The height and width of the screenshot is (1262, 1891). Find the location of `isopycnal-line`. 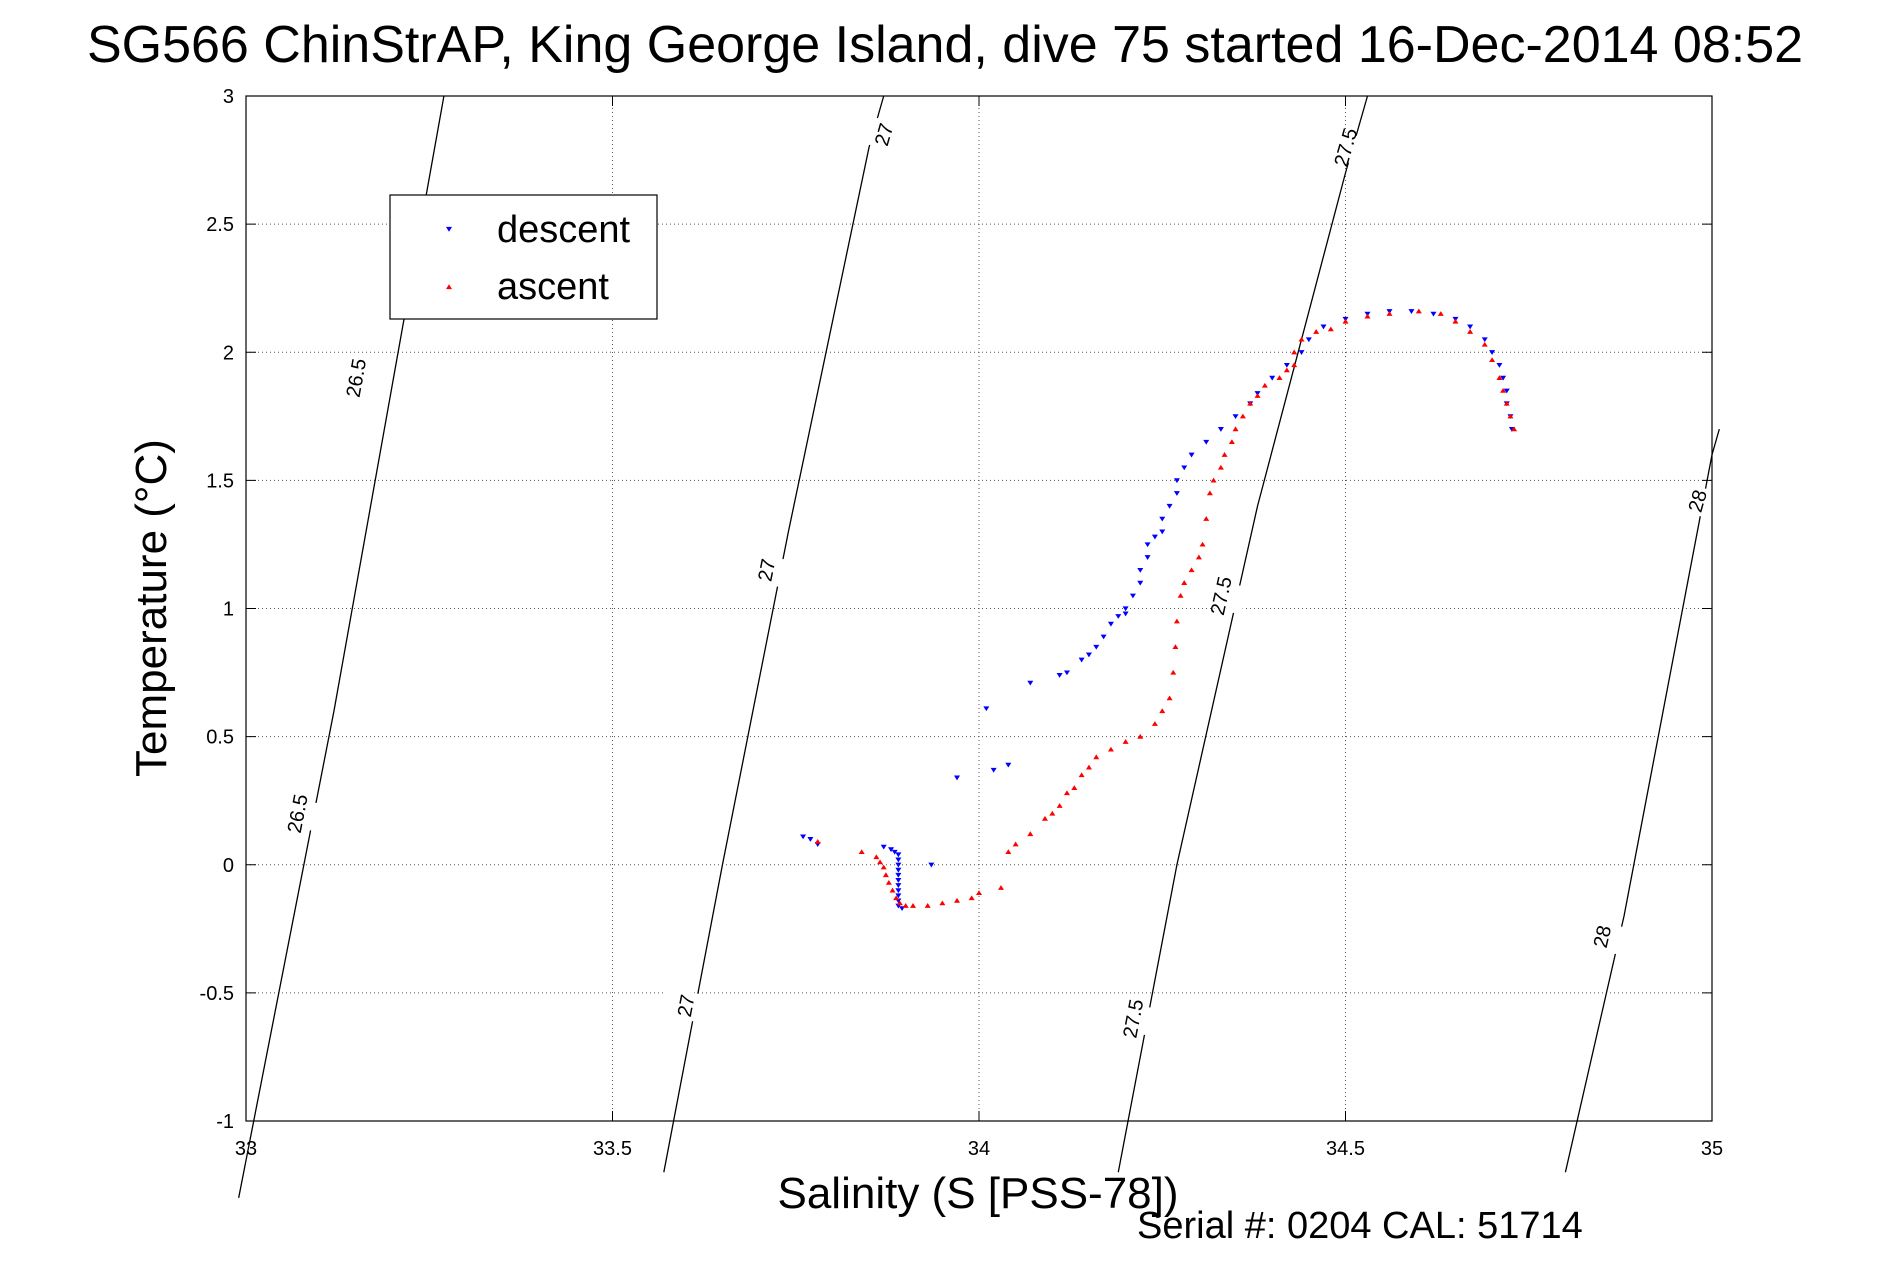

isopycnal-line is located at coordinates (1642, 800).